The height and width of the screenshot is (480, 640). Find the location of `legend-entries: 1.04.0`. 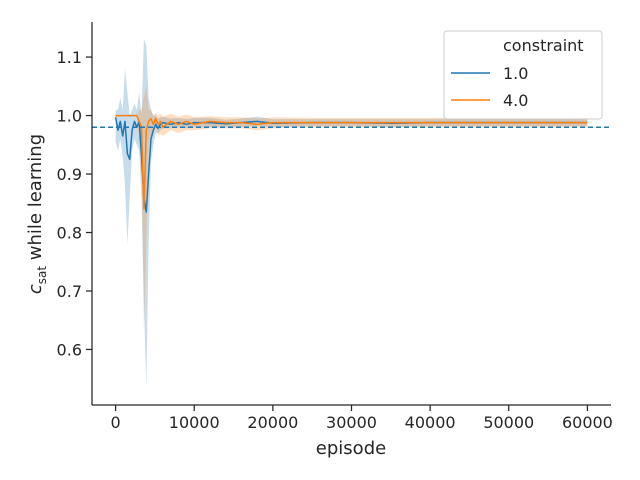

legend-entries: 1.04.0 is located at coordinates (489, 87).